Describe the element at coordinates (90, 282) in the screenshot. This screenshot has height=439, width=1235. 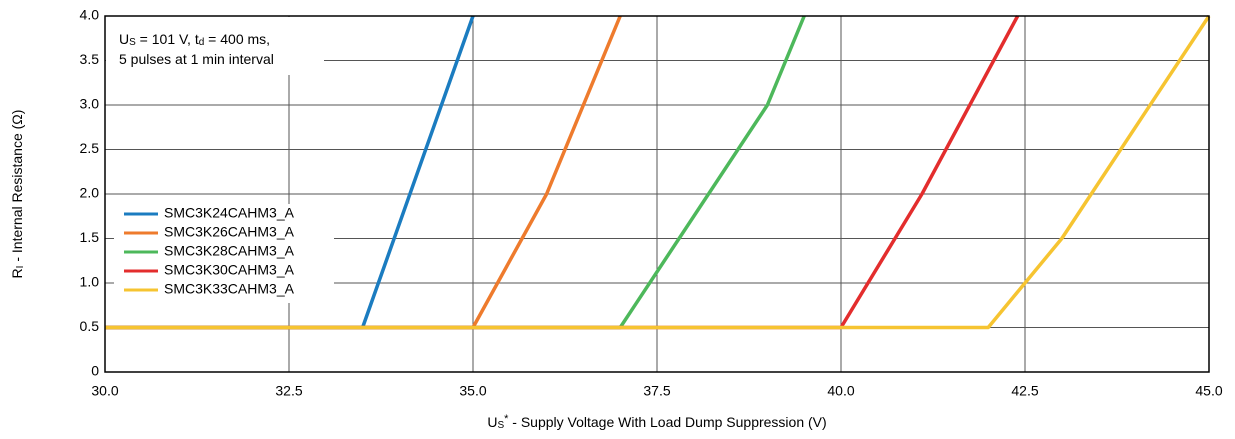
I see `y-tick-label: 1.0` at that location.